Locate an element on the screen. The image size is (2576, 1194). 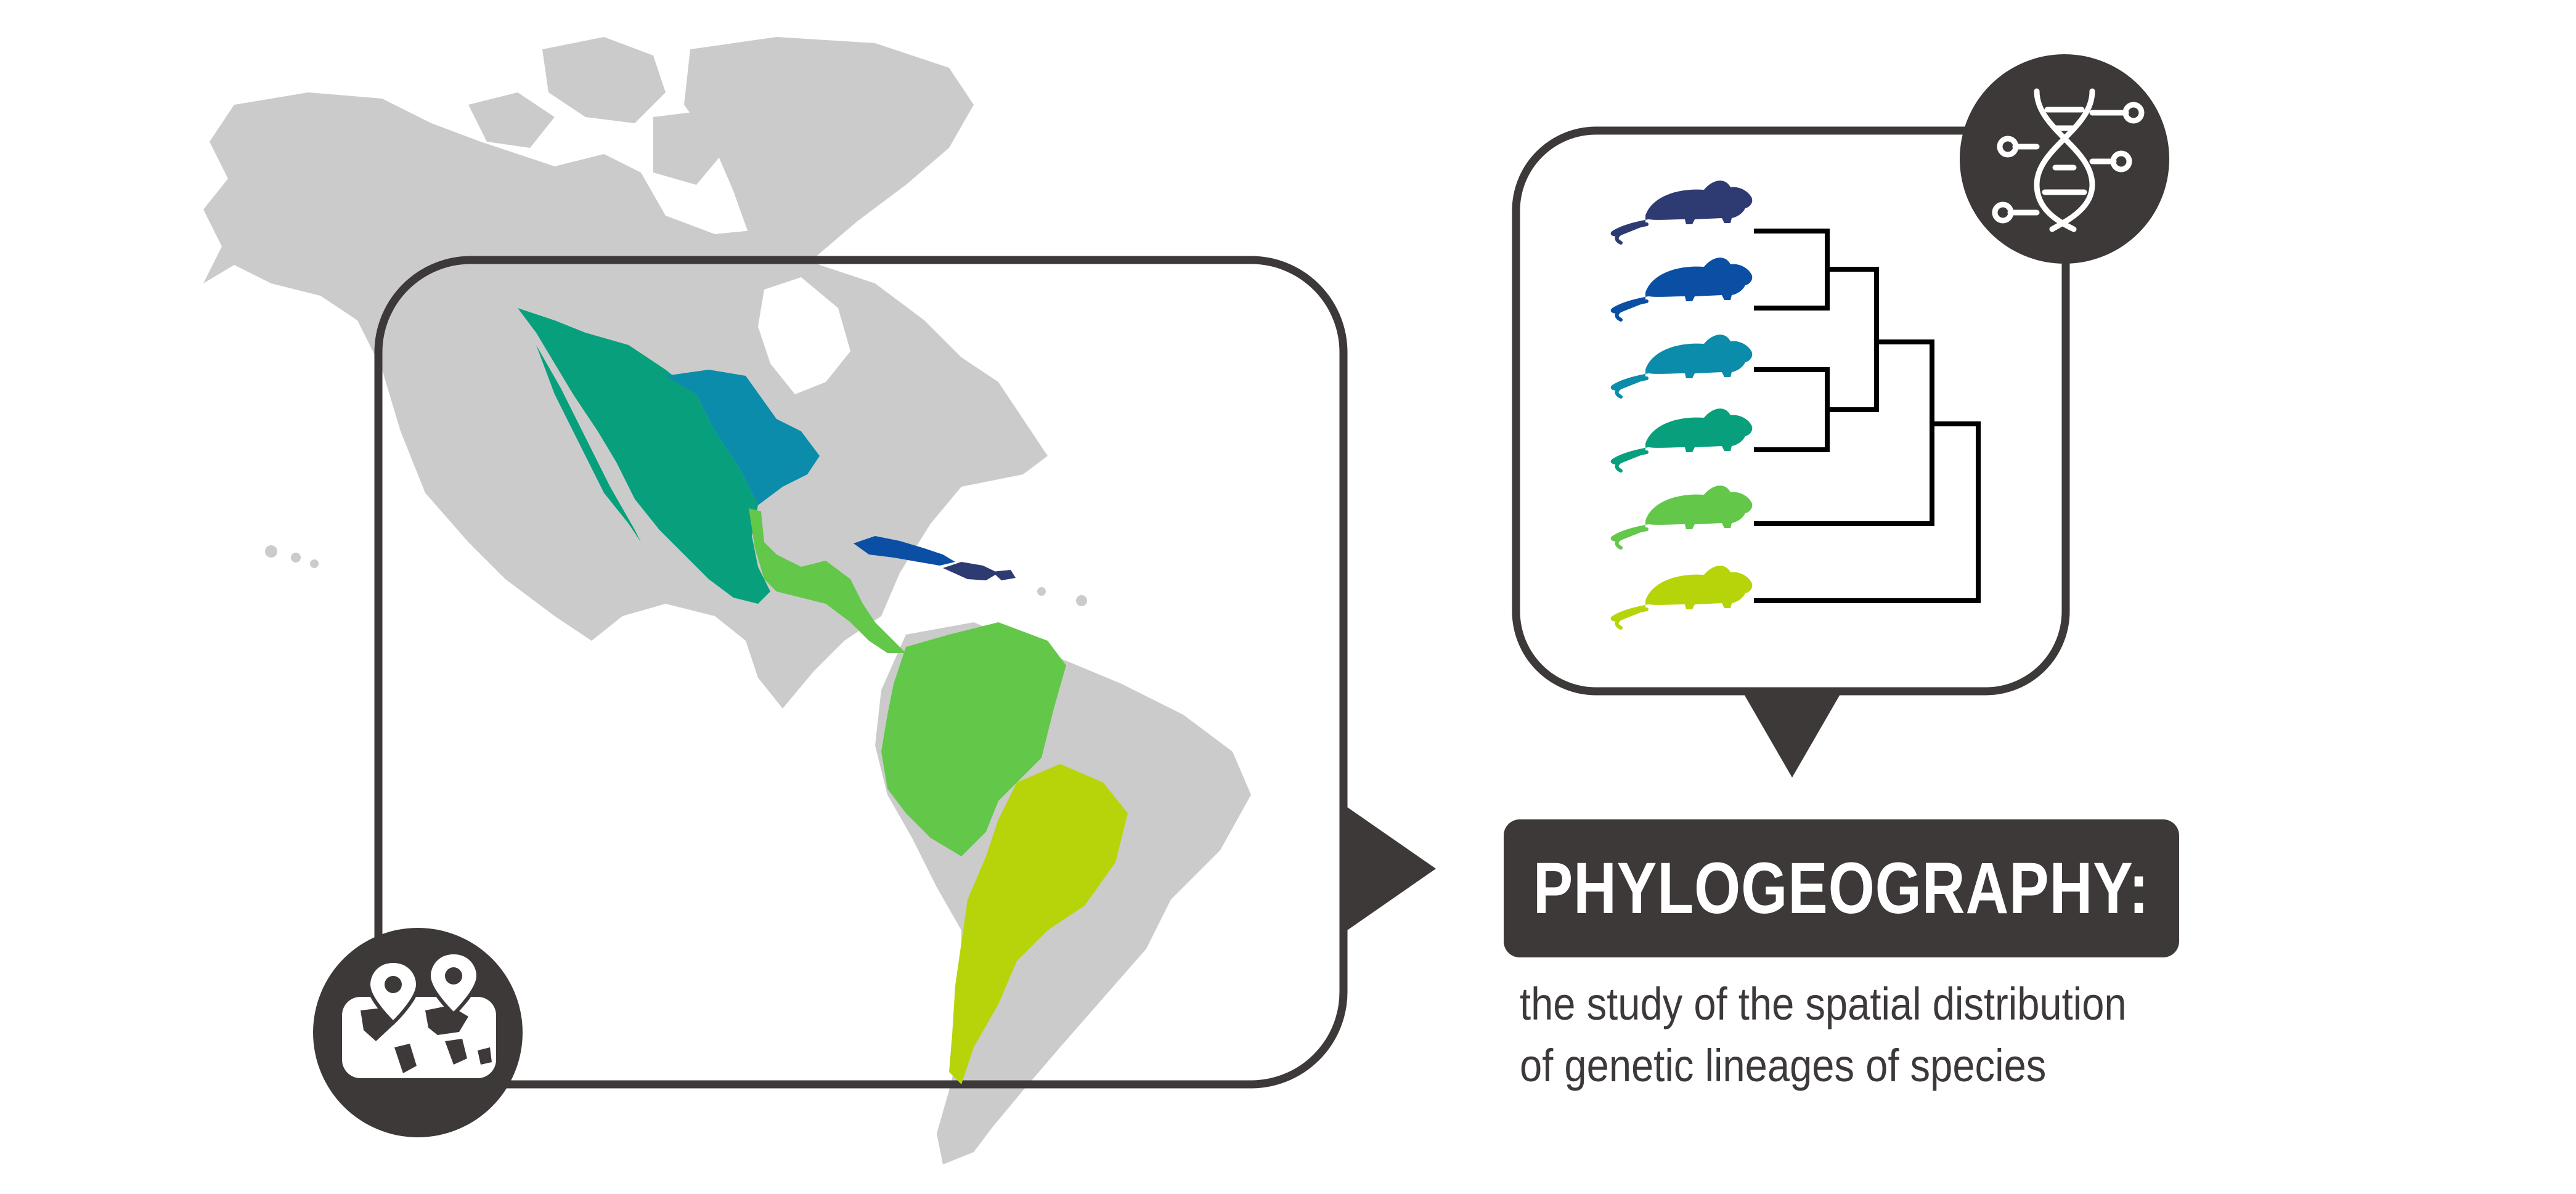
arctic-islands is located at coordinates (597, 111).